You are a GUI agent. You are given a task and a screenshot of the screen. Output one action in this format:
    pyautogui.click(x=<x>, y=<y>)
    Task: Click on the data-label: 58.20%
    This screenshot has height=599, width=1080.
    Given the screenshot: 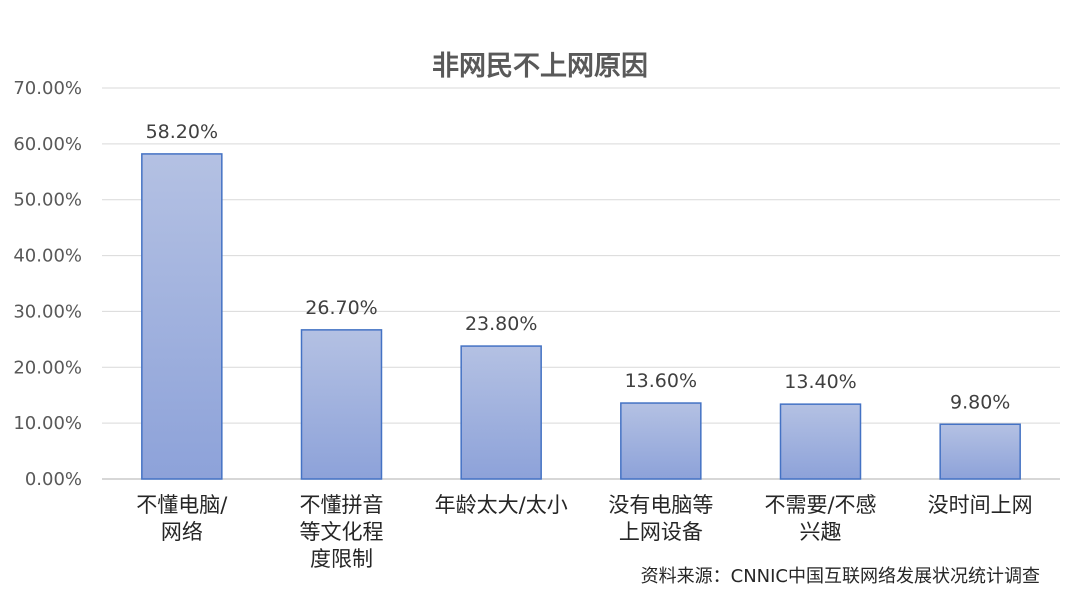 What is the action you would take?
    pyautogui.click(x=182, y=132)
    